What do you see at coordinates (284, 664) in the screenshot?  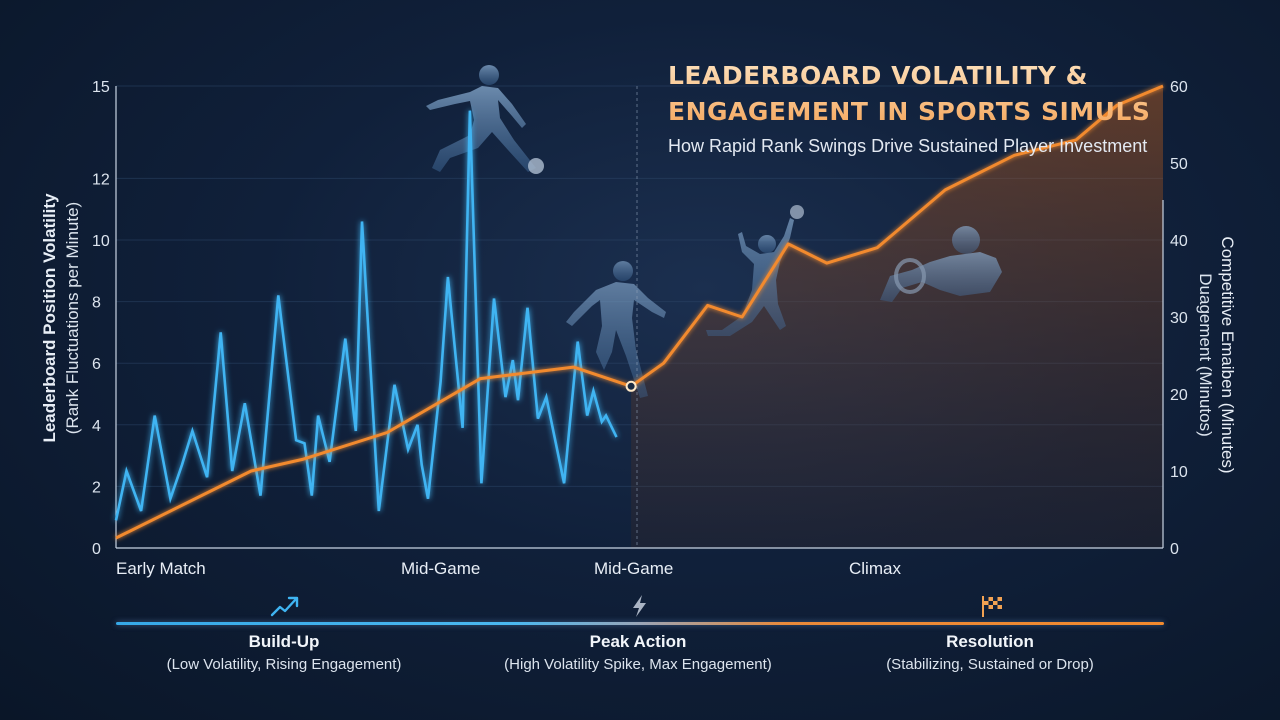 I see `phase-desc: (Low Volatility, Rising Engagement)` at bounding box center [284, 664].